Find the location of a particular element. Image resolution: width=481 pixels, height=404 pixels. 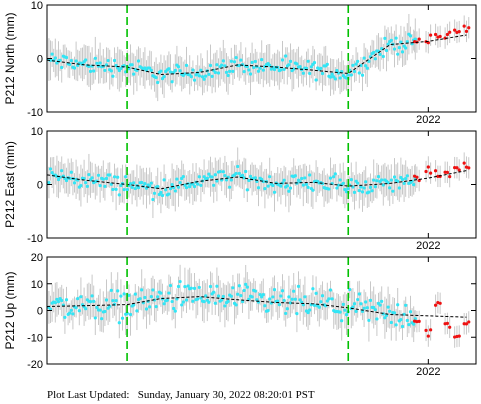

y-tick-label: -20 is located at coordinates (35, 365).